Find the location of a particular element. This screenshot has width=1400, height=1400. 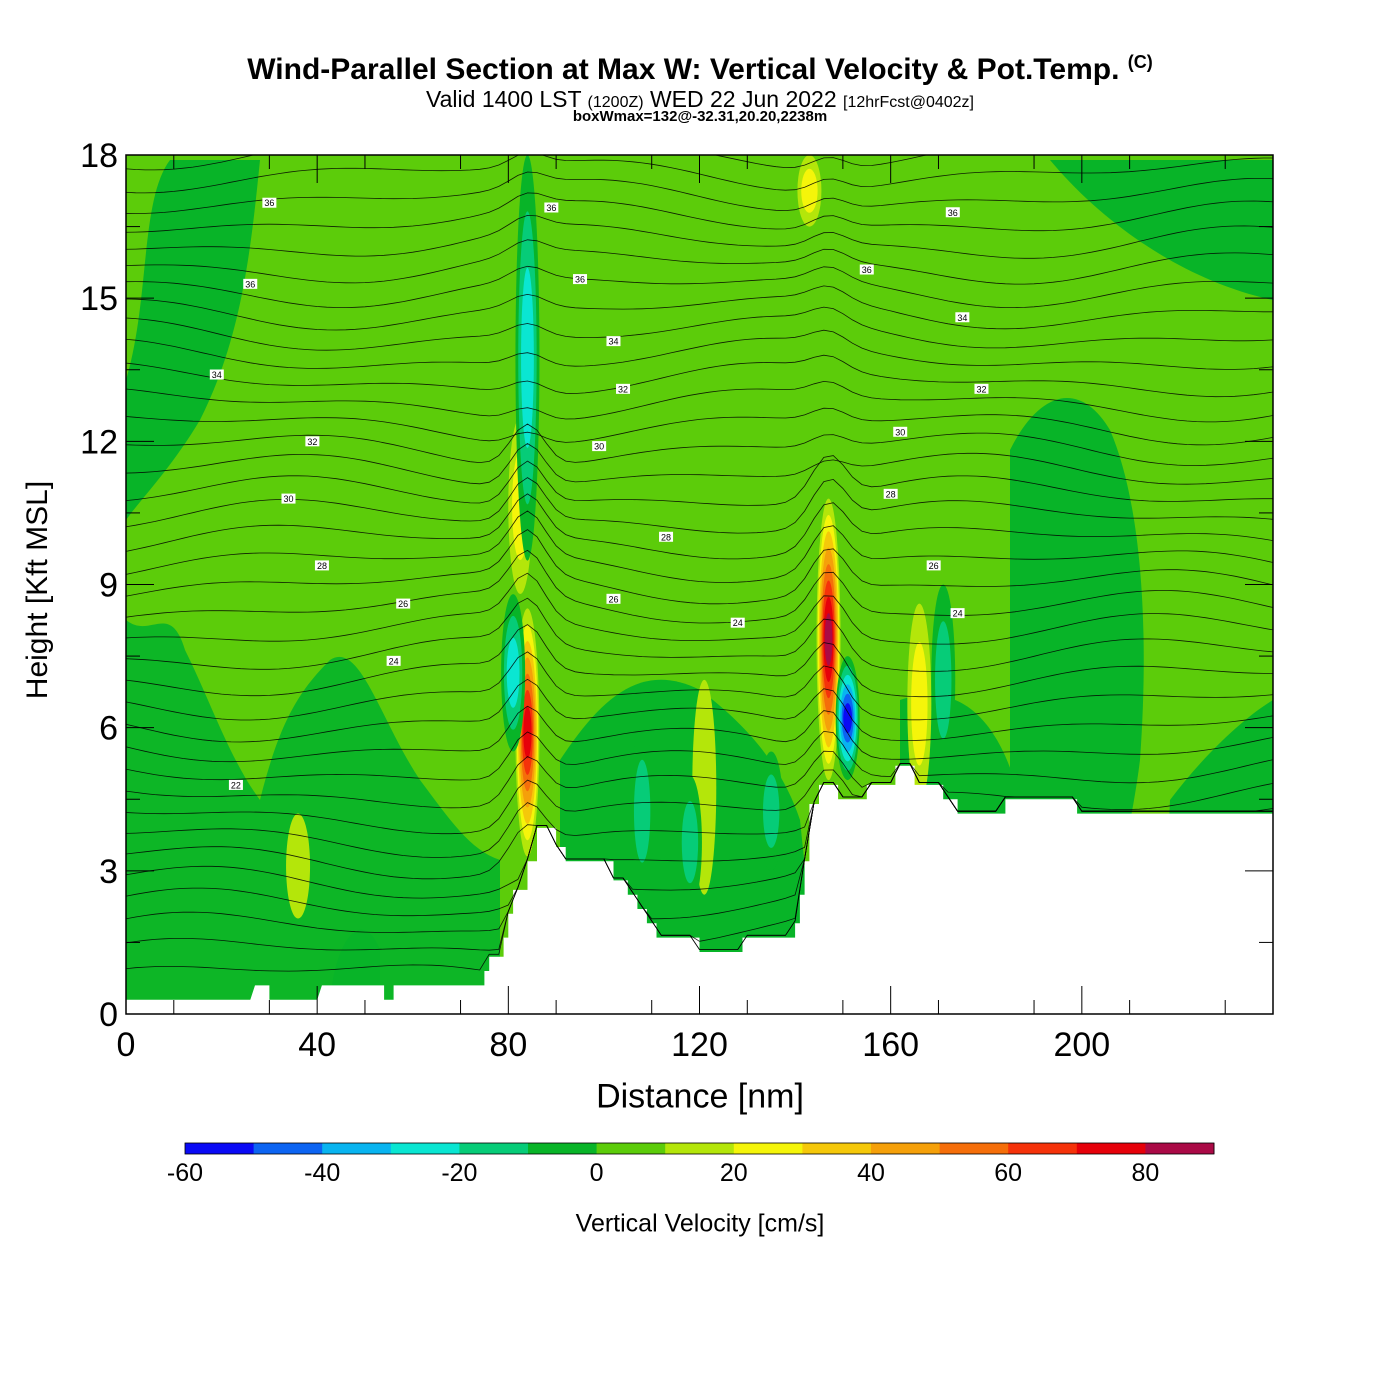

y-tick-label: 6 is located at coordinates (108, 729).